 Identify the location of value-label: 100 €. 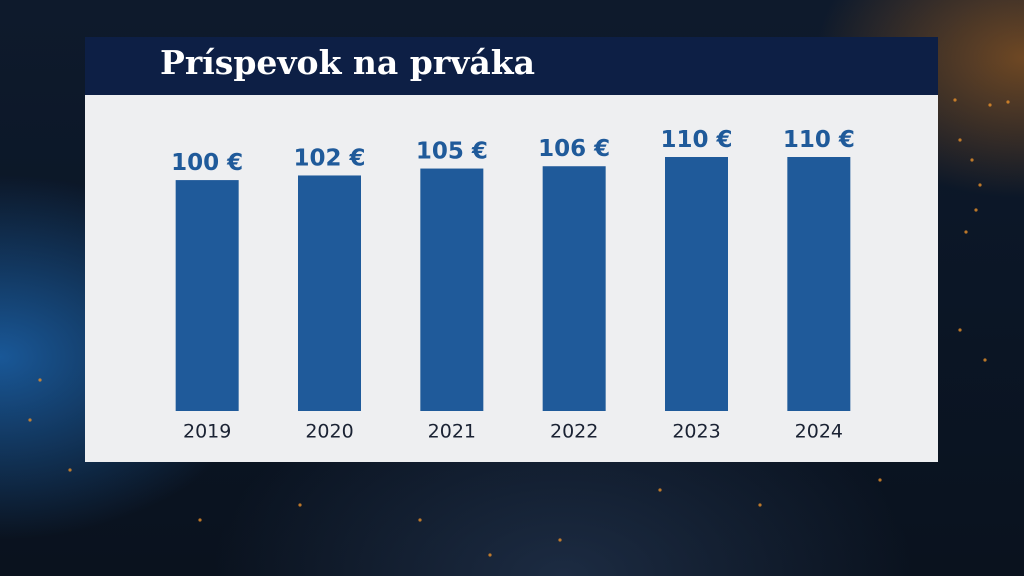
(207, 163).